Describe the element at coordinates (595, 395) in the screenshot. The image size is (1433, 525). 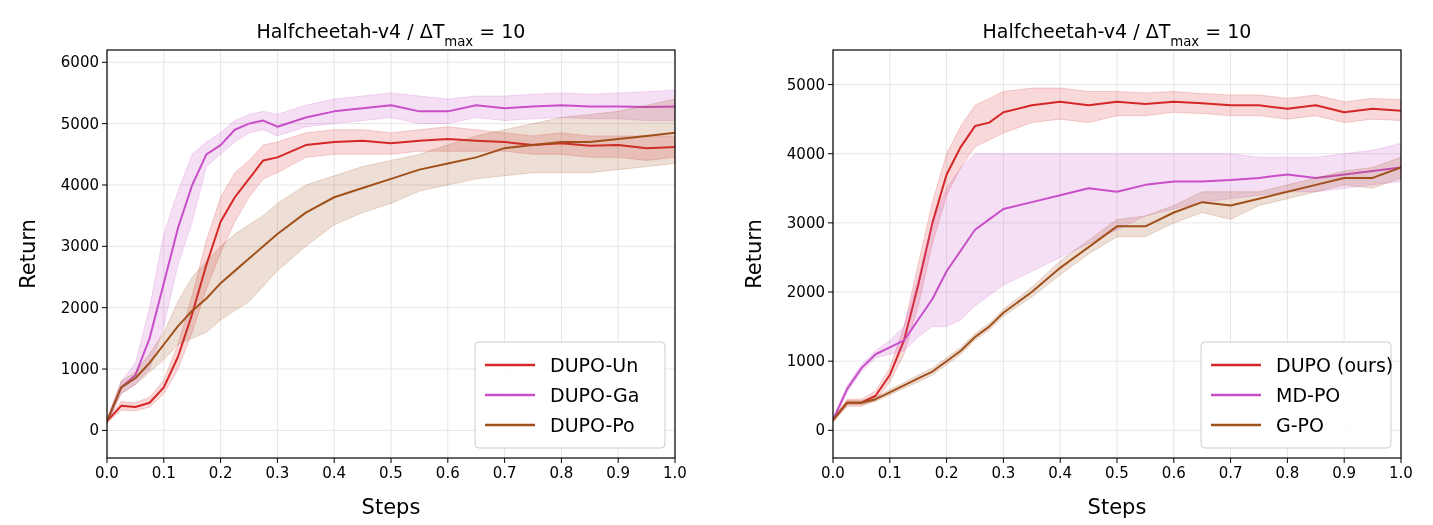
I see `legend-label: DUPO-Ga` at that location.